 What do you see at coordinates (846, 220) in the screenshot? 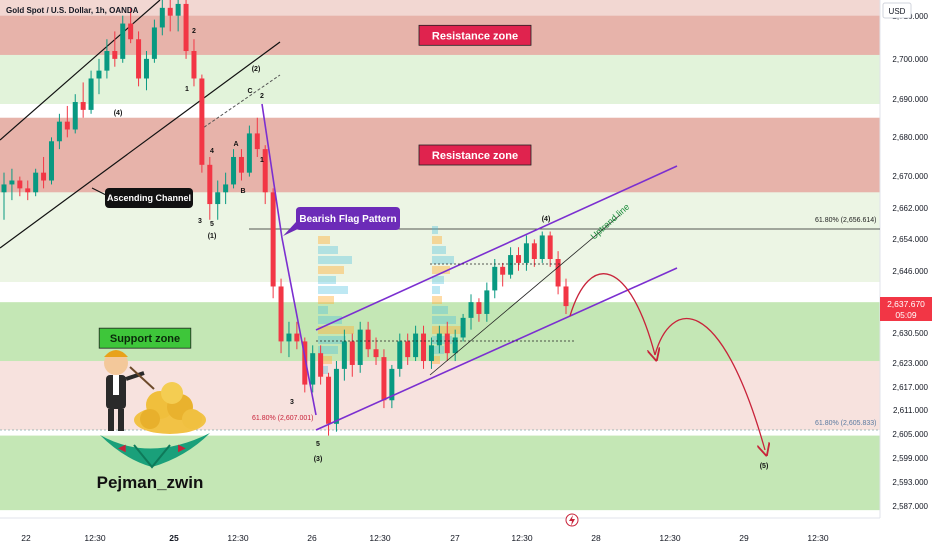
I see `fib-label-1: 61.80% (2,656.614)` at bounding box center [846, 220].